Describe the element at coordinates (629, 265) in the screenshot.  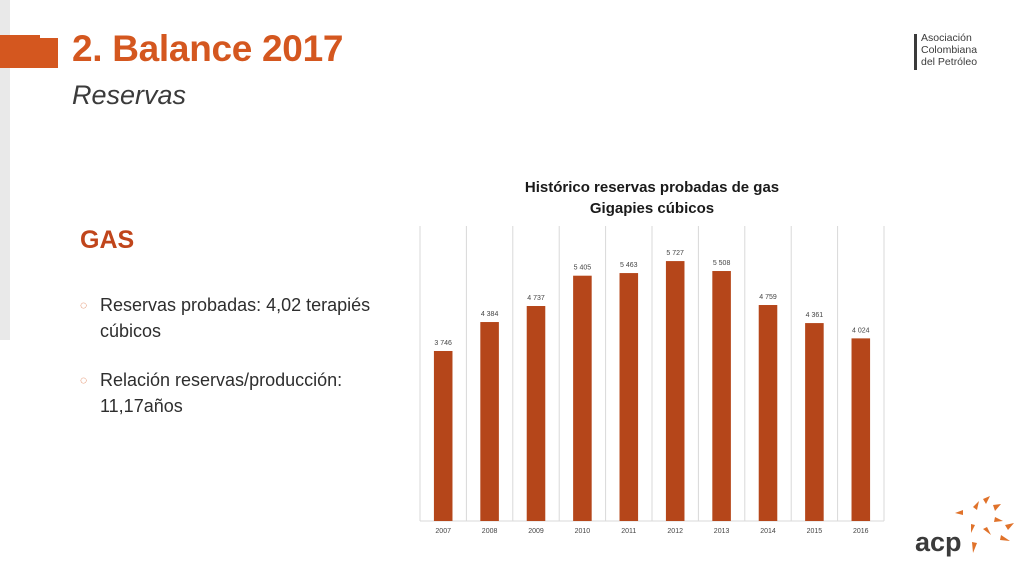
I see `chart-value-label-2011: 5 463` at that location.